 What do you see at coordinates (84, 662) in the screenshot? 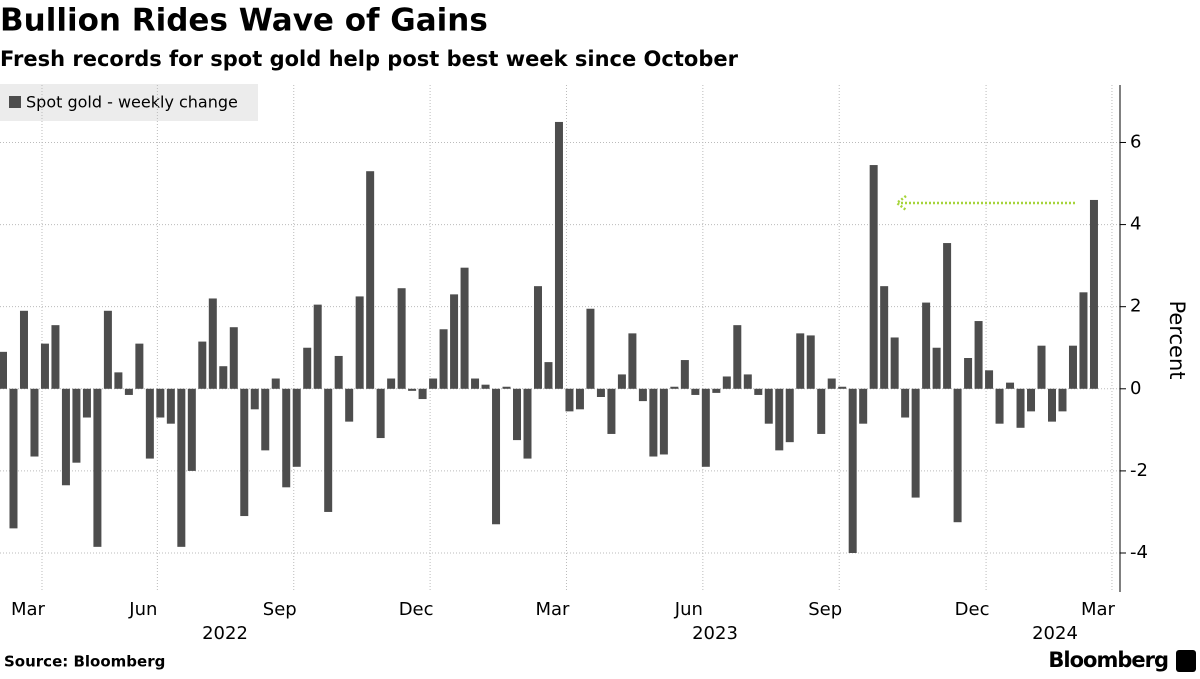
I see `source: Source: Bloomberg` at bounding box center [84, 662].